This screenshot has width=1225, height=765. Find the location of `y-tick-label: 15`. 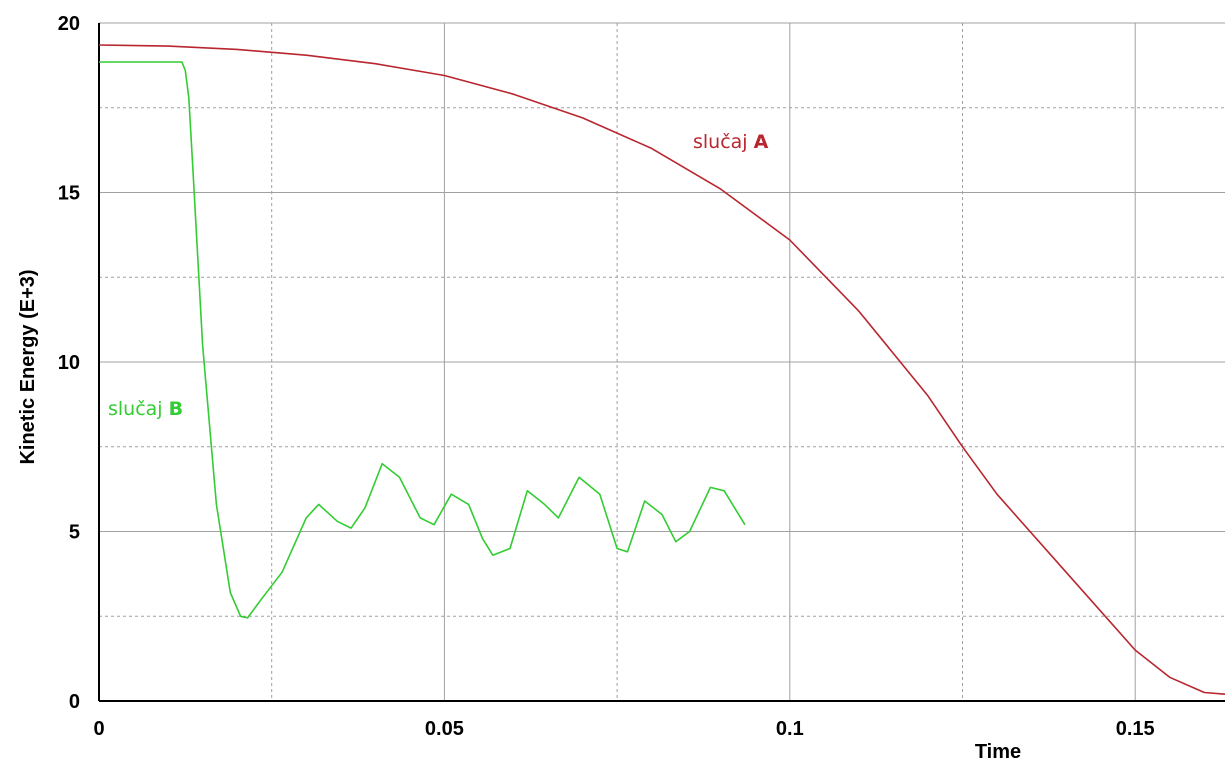

y-tick-label: 15 is located at coordinates (69, 194).